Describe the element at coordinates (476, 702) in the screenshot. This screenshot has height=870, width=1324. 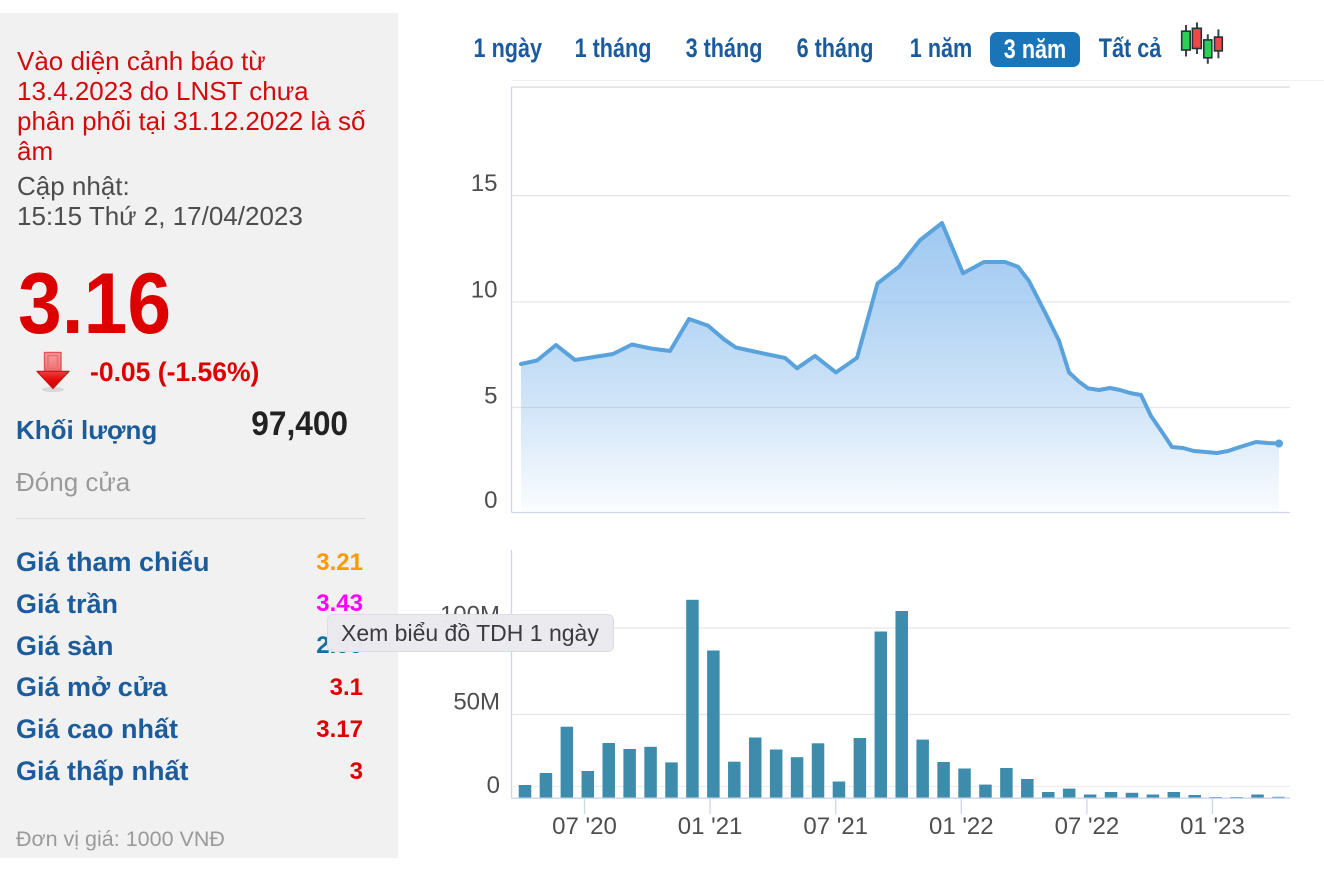
I see `svg-text: 50M` at that location.